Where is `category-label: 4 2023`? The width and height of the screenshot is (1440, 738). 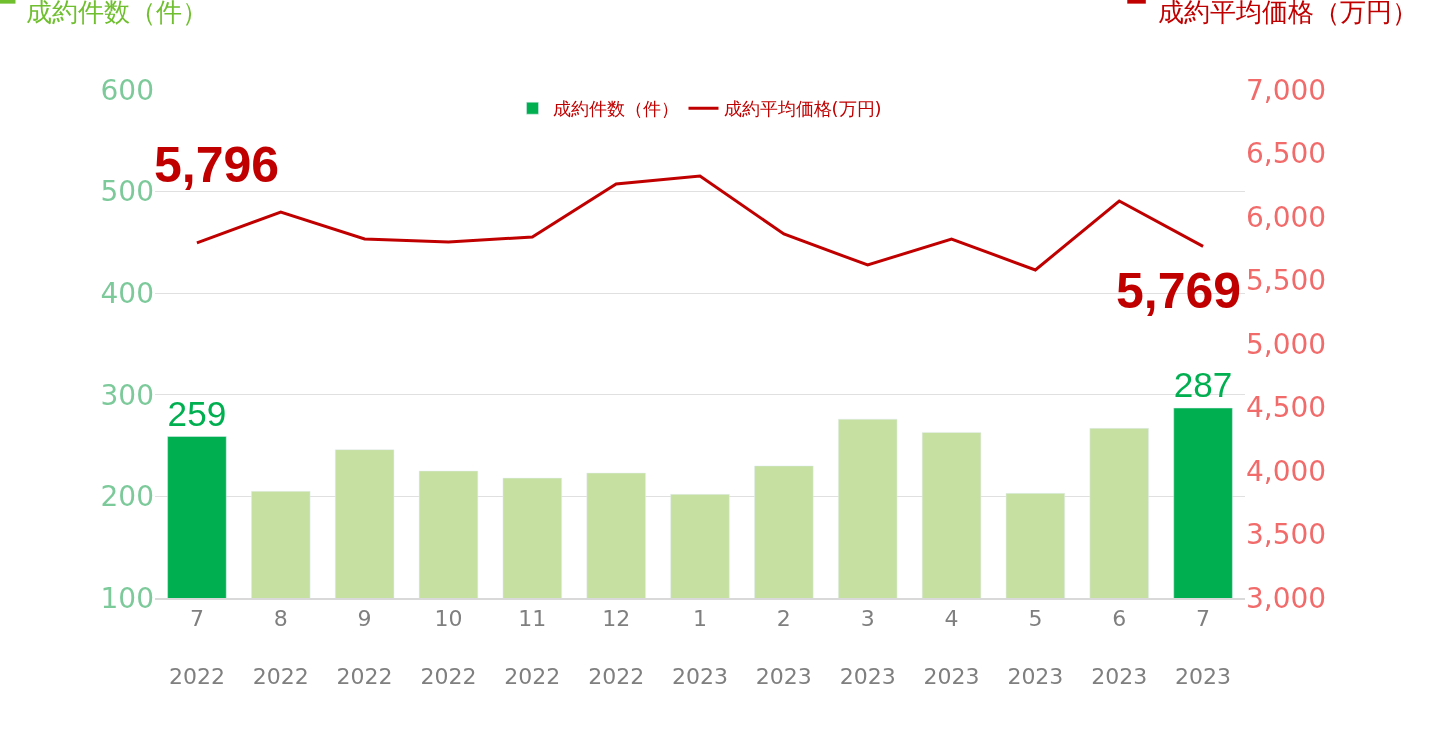 category-label: 4 2023 is located at coordinates (951, 647).